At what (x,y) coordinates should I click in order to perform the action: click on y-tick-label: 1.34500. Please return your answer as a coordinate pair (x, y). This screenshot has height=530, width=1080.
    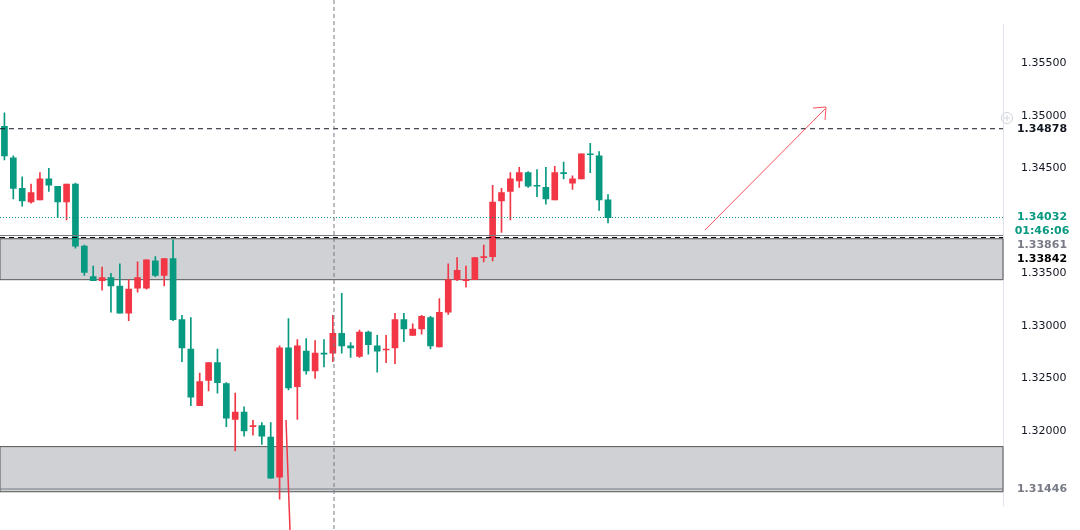
    Looking at the image, I should click on (1044, 168).